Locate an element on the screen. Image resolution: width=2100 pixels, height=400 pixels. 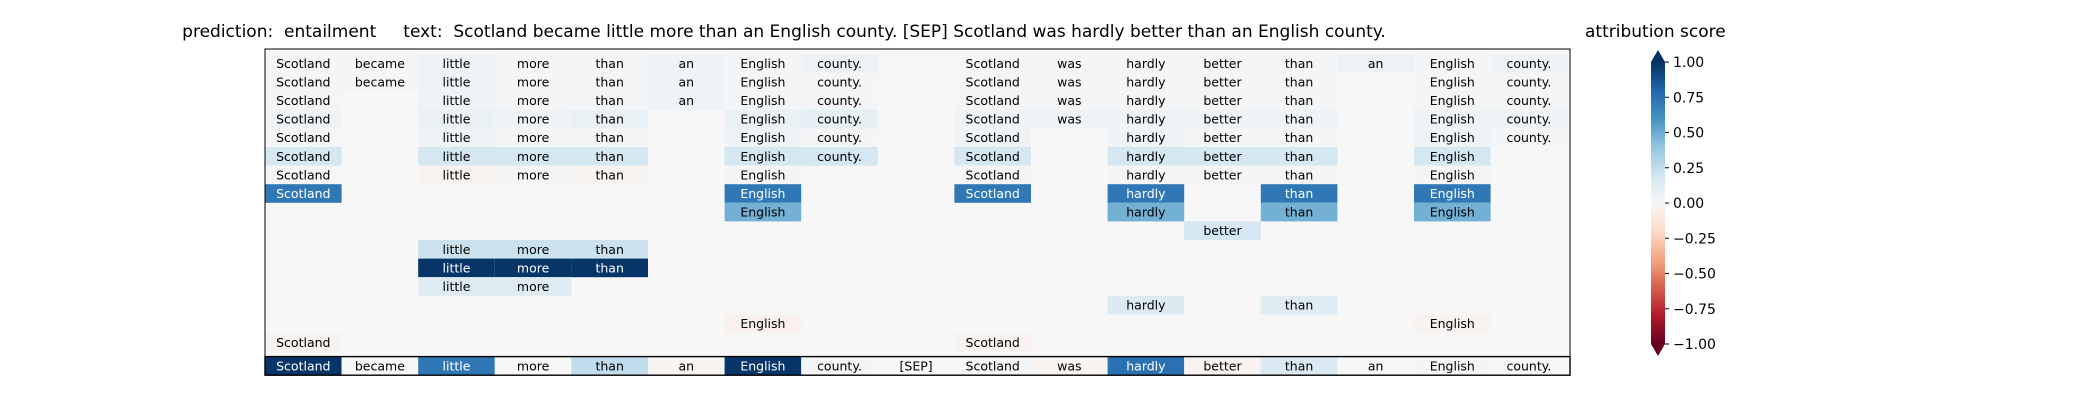
row-1-cell-1: became is located at coordinates (380, 82).